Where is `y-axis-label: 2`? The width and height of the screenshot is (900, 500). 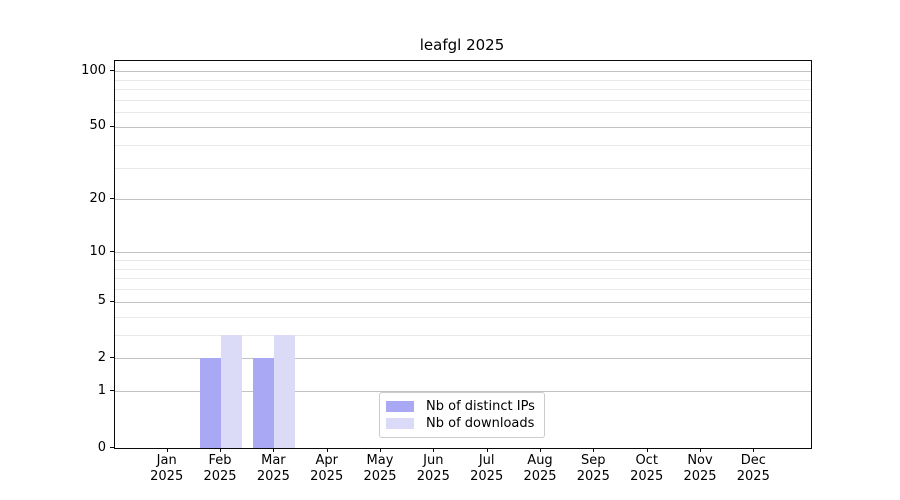
y-axis-label: 2 is located at coordinates (101, 357).